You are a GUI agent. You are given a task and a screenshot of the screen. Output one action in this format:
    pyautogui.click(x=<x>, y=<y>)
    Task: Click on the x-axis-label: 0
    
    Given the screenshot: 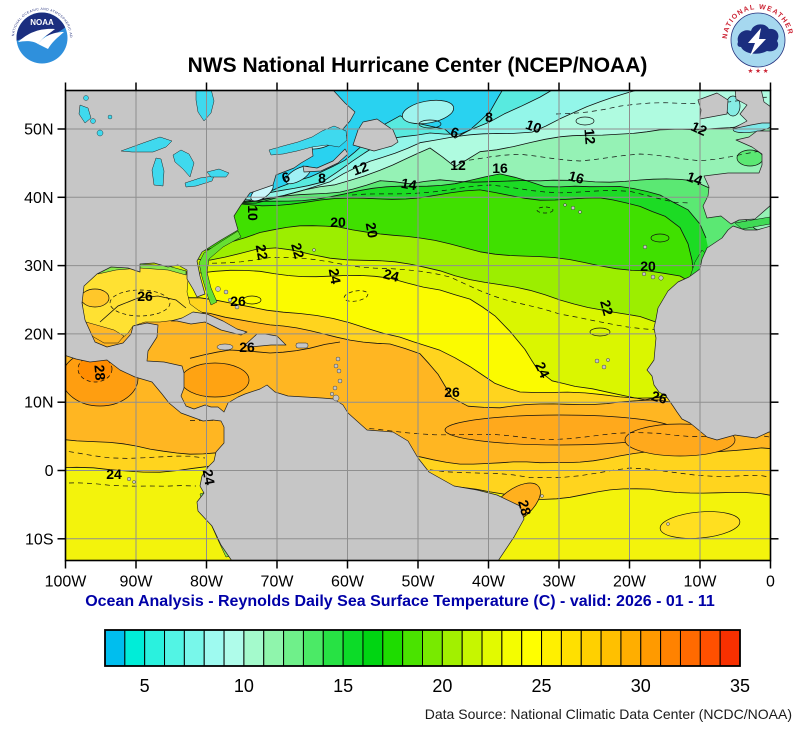 What is the action you would take?
    pyautogui.click(x=770, y=582)
    